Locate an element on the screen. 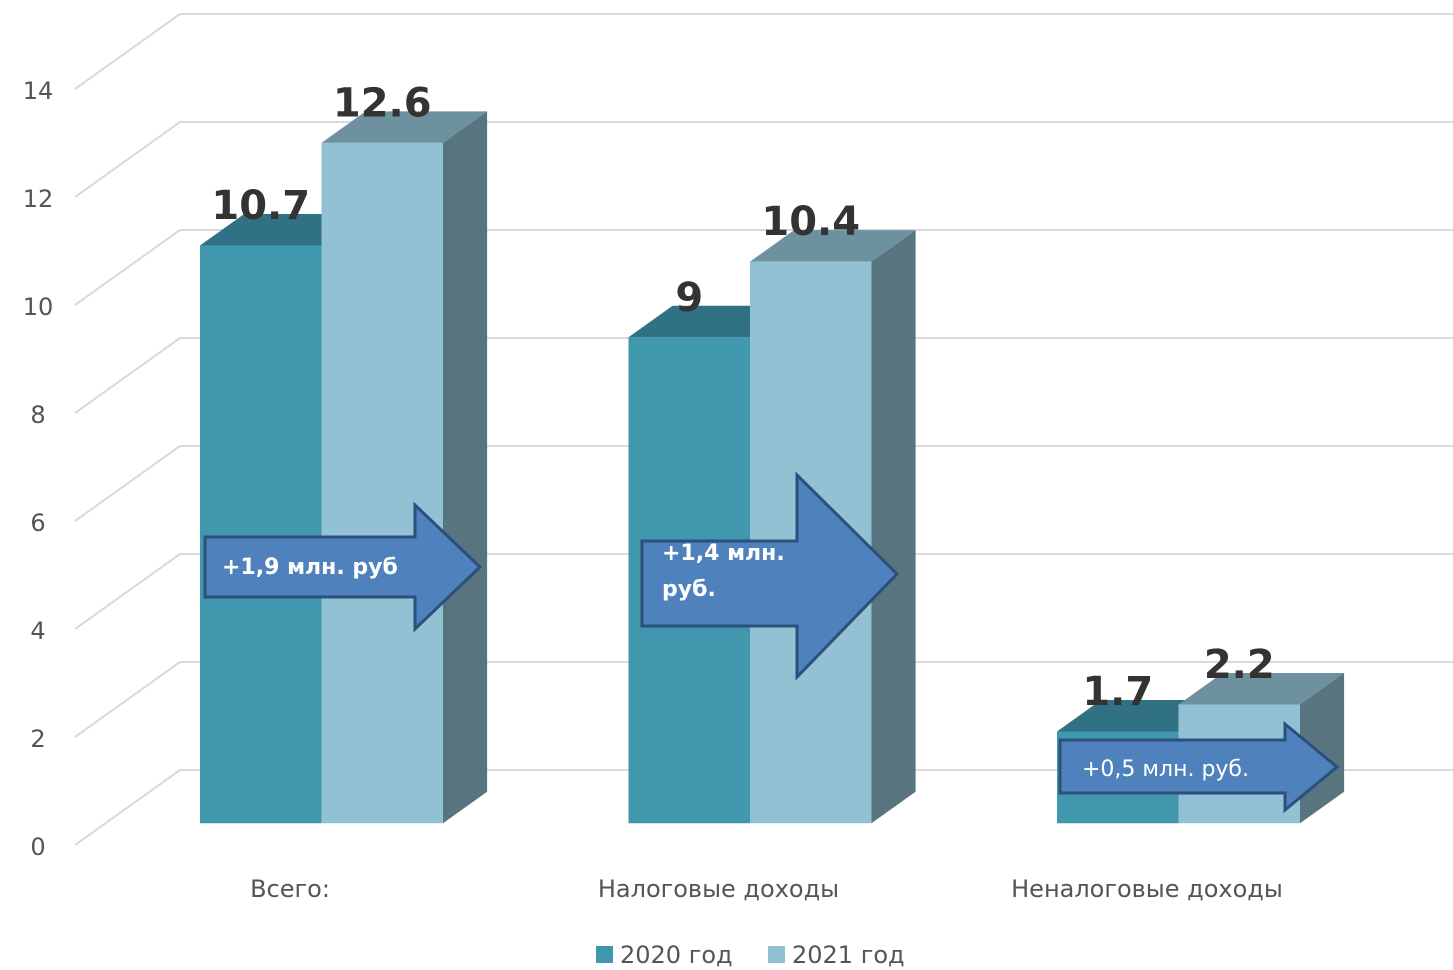 Image resolution: width=1453 pixels, height=970 pixels. data-label: 1.7 is located at coordinates (1117, 692).